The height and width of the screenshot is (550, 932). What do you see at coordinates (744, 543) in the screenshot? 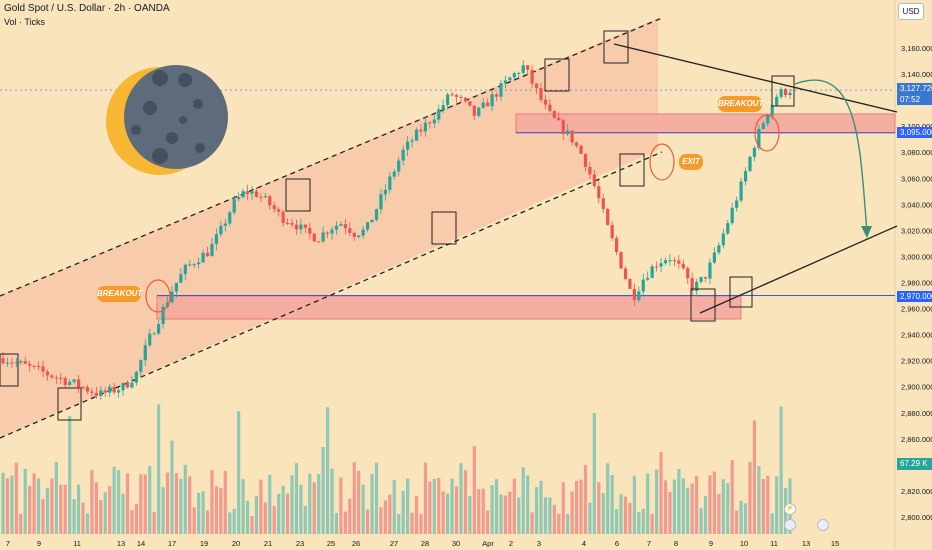
I see `time-tick-label: 10` at bounding box center [744, 543].